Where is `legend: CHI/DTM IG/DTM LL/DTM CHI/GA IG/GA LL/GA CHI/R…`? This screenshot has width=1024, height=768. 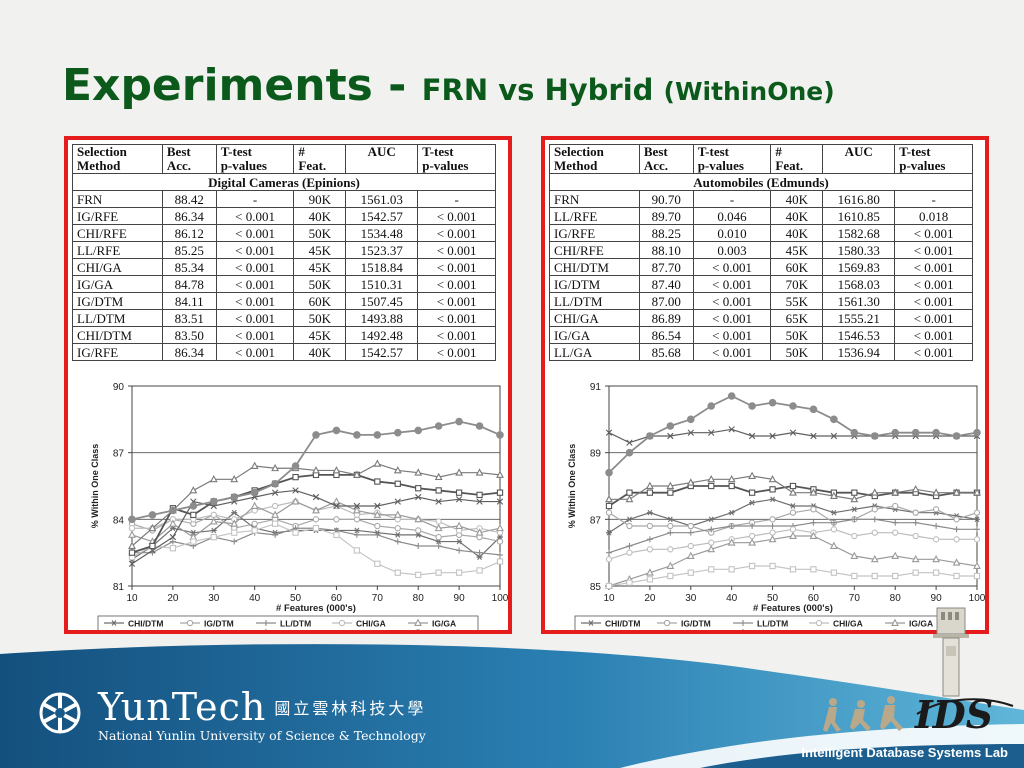
legend: CHI/DTM IG/DTM LL/DTM CHI/GA IG/GA LL/GA CHI/R… is located at coordinates (288, 622).